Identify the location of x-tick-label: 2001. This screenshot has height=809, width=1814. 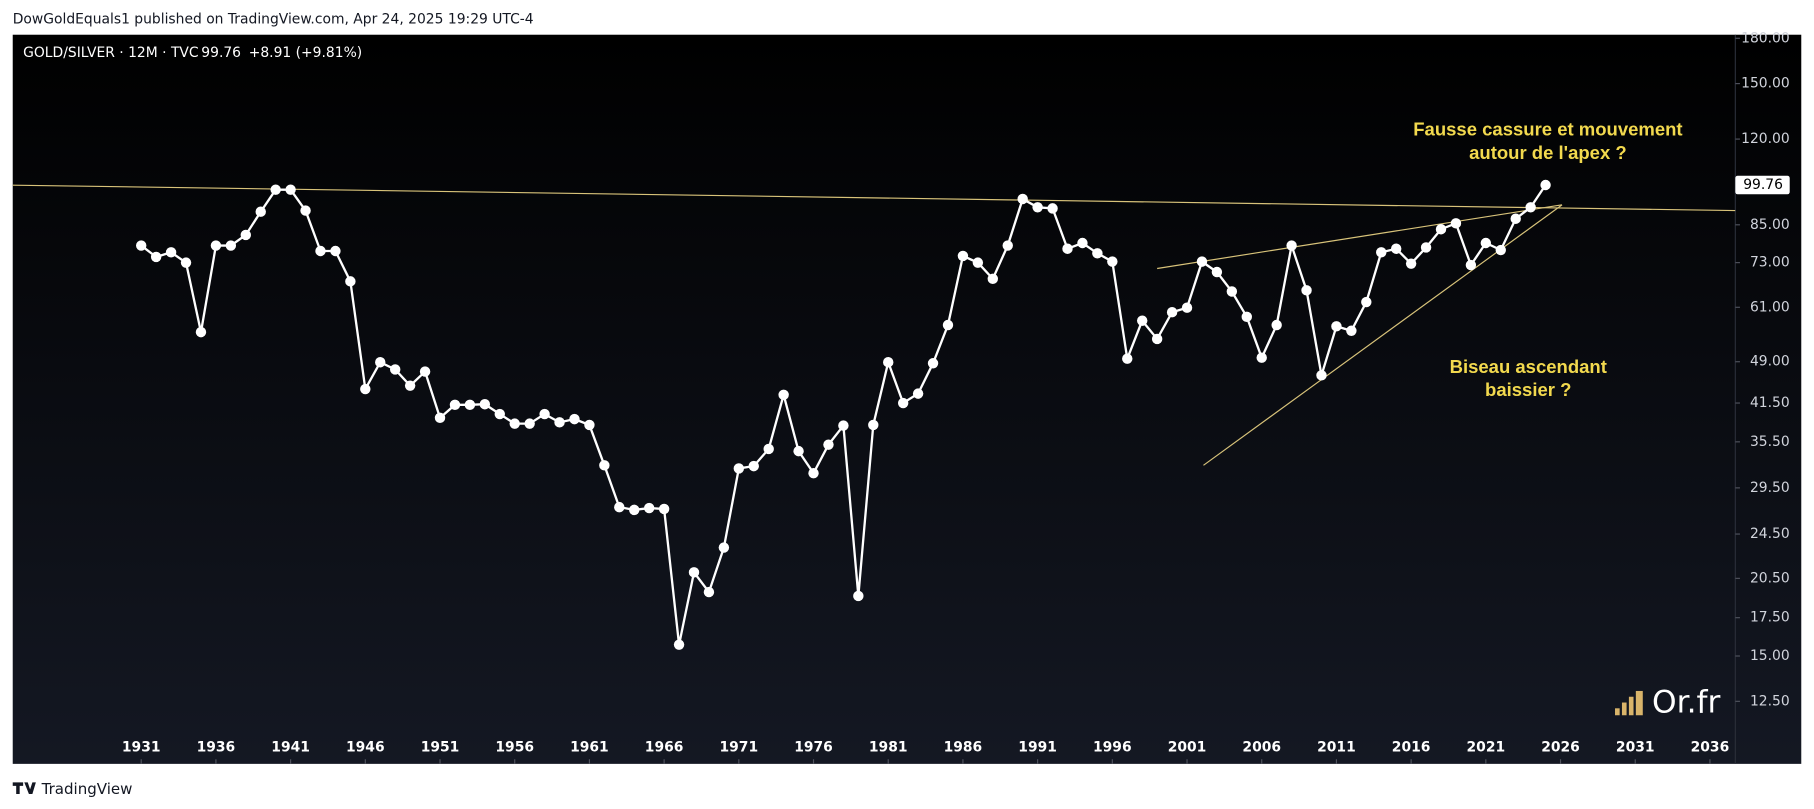
(1187, 748).